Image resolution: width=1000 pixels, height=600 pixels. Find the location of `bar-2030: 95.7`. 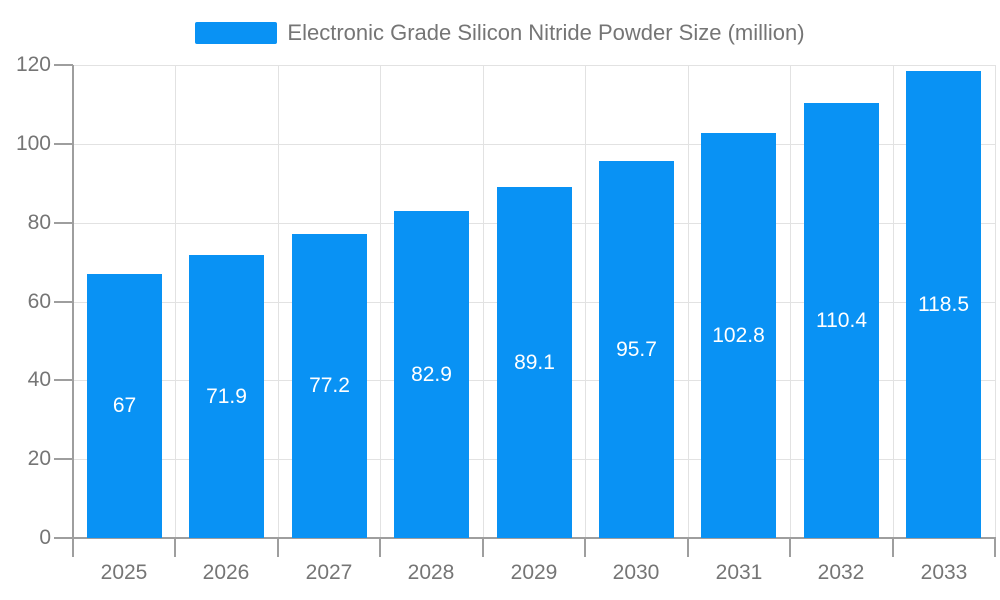

bar-2030: 95.7 is located at coordinates (636, 349).